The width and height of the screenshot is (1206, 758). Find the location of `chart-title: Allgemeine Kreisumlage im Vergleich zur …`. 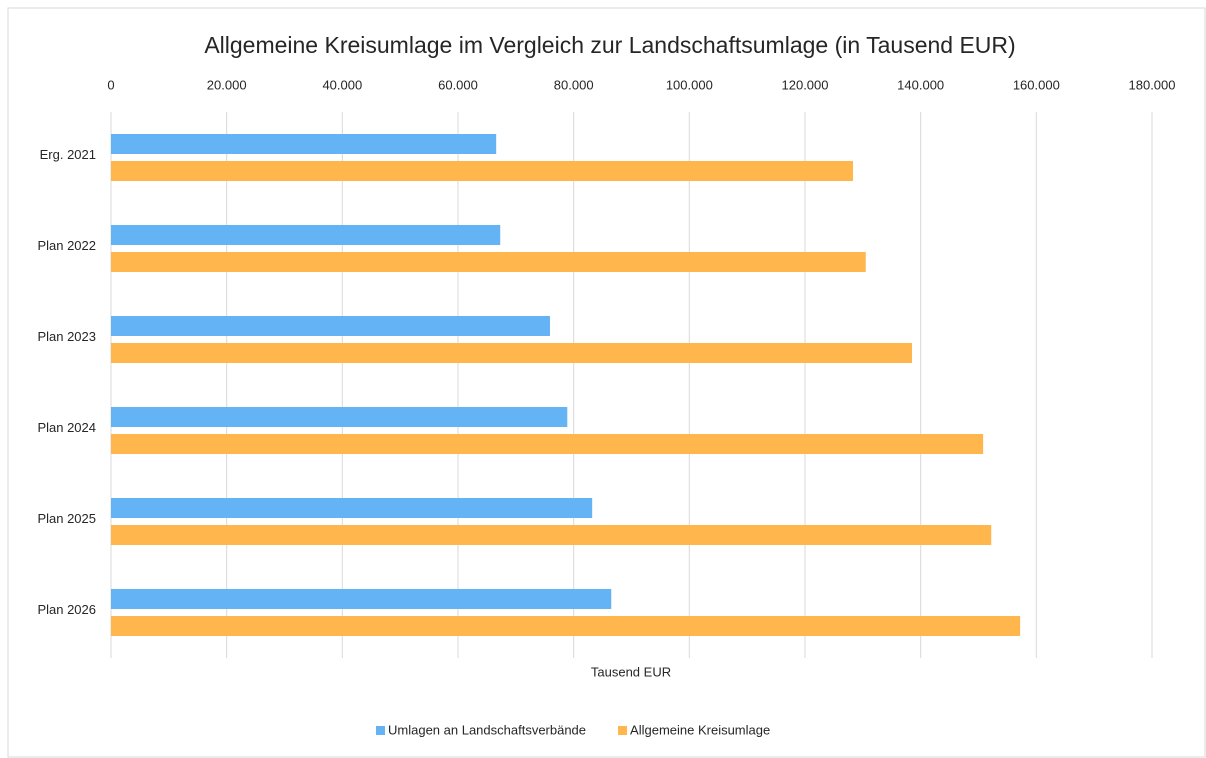

chart-title: Allgemeine Kreisumlage im Vergleich zur … is located at coordinates (609, 45).